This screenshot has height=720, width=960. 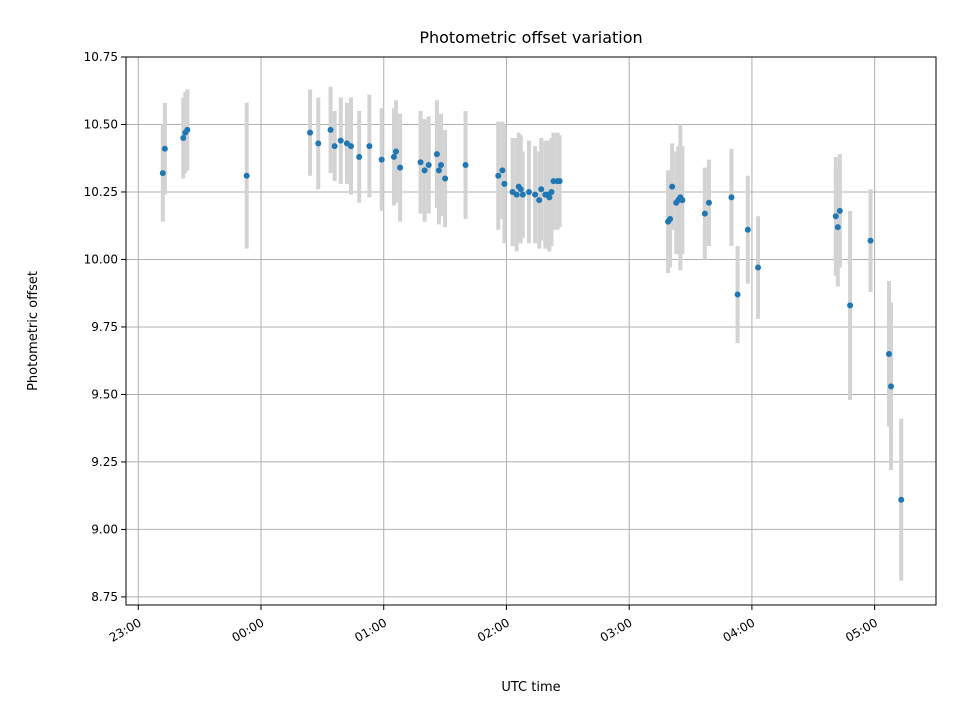 I want to click on y-tick-label: 8.75, so click(x=104, y=597).